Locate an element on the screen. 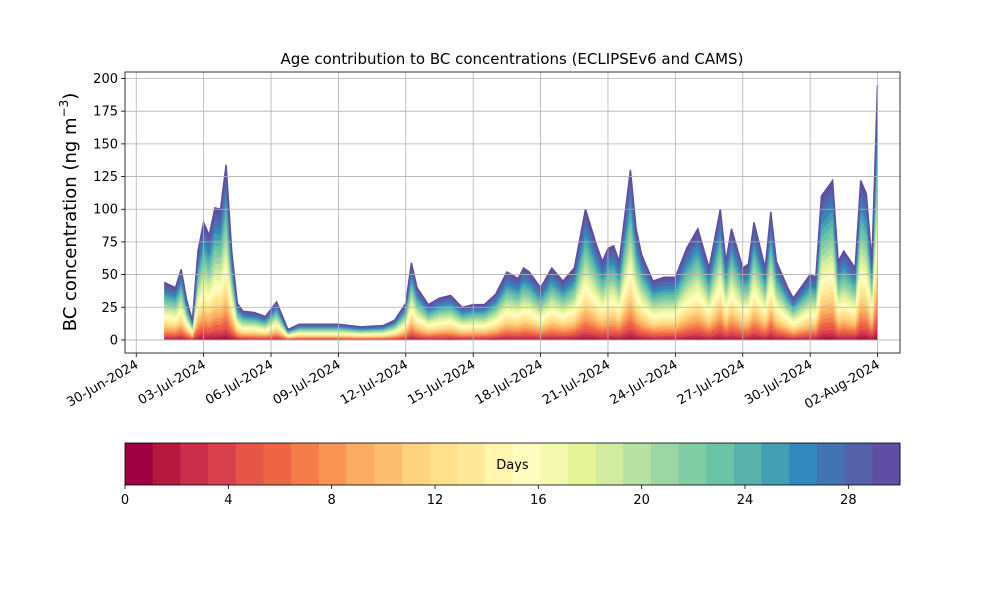  y-axis: 0 25 50 75 100 125 150 175 200 is located at coordinates (109, 210).